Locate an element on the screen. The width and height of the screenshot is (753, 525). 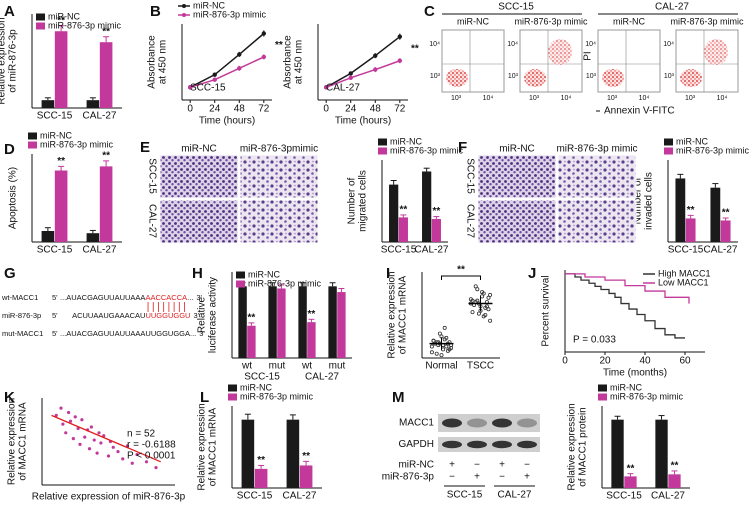
x-tick-label: mut is located at coordinates (337, 366).